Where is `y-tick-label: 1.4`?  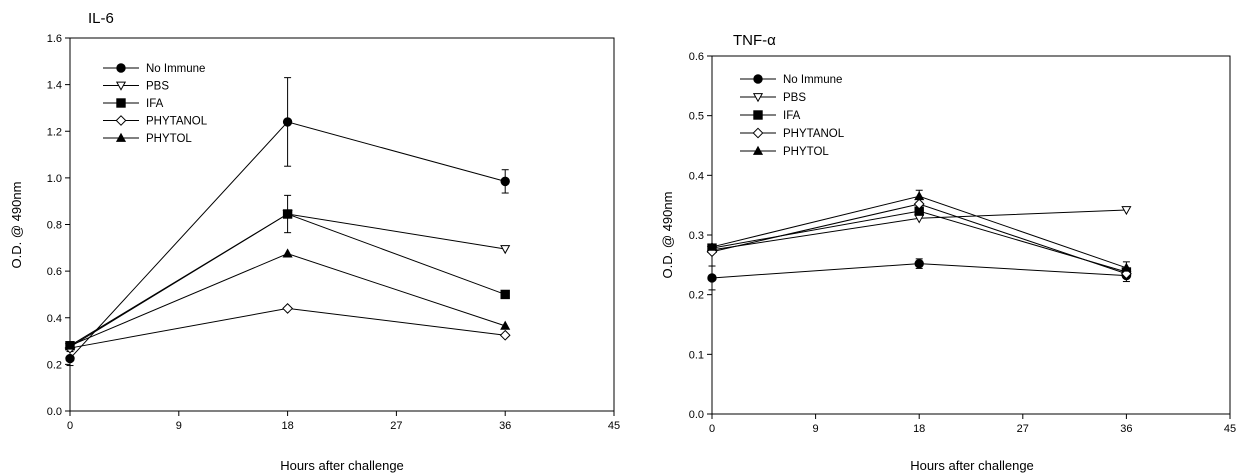 y-tick-label: 1.4 is located at coordinates (54, 86).